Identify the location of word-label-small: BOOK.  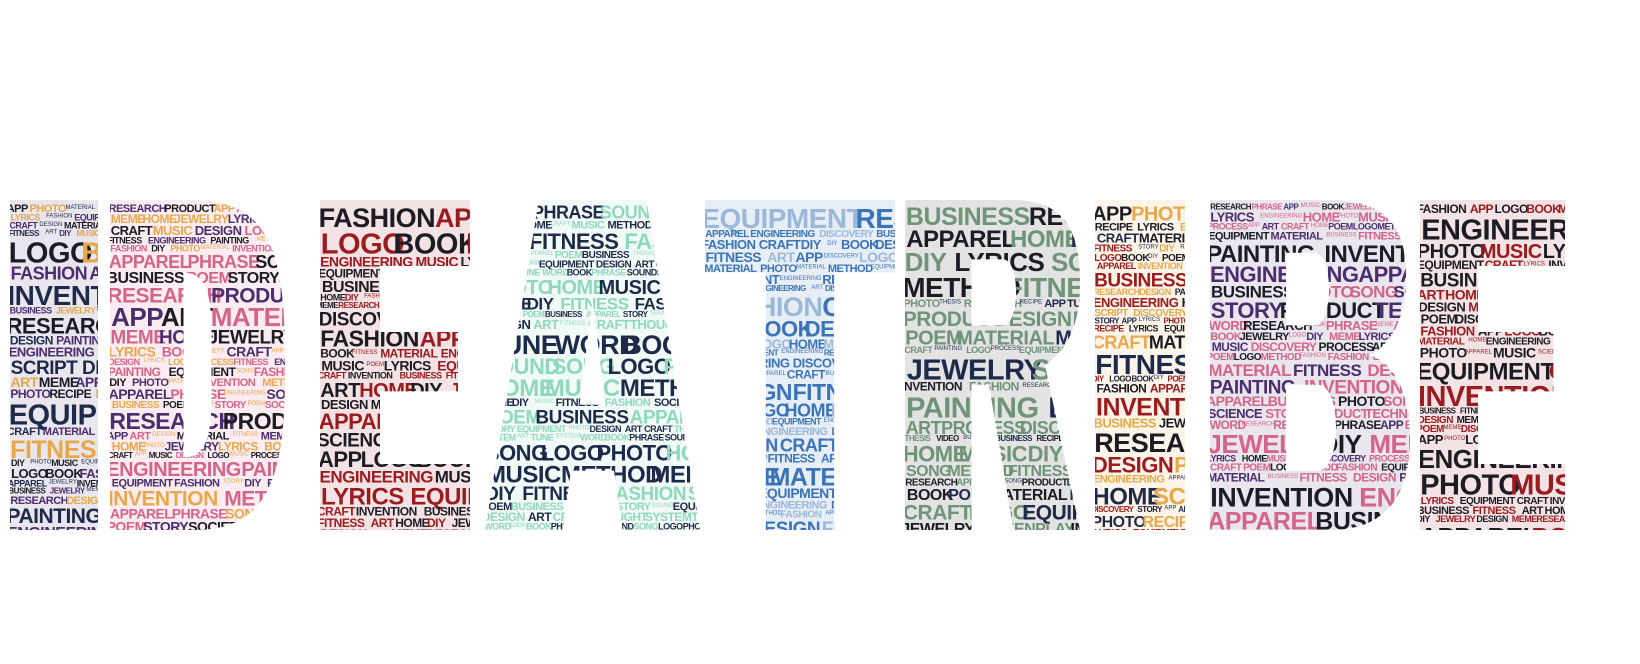
(441, 297).